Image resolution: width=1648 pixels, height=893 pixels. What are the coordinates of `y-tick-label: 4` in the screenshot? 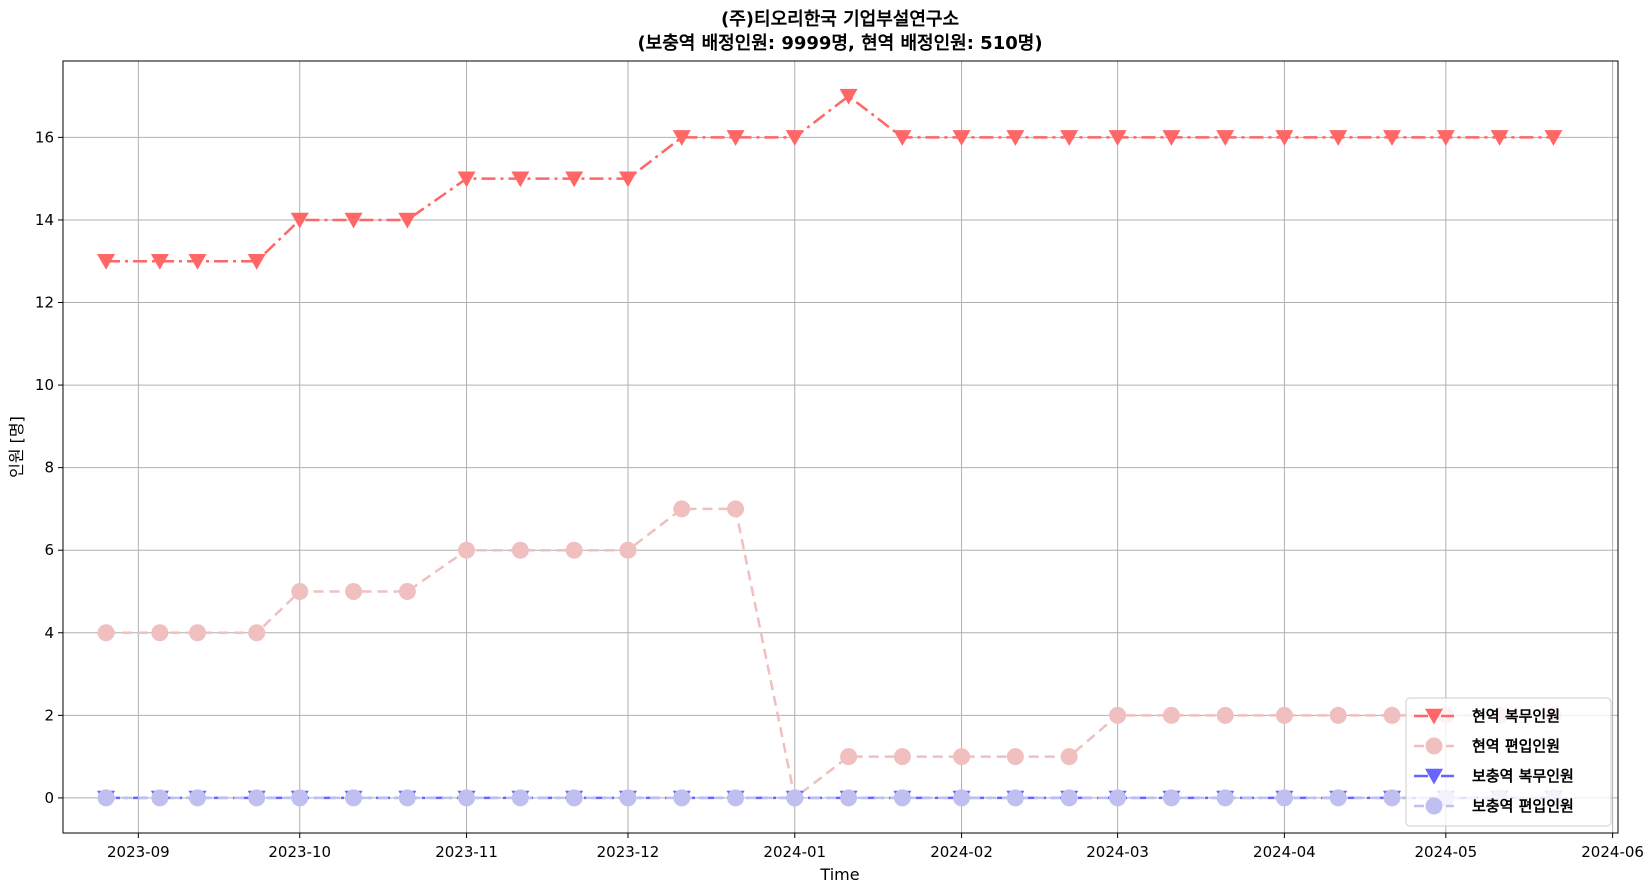 It's located at (49, 633).